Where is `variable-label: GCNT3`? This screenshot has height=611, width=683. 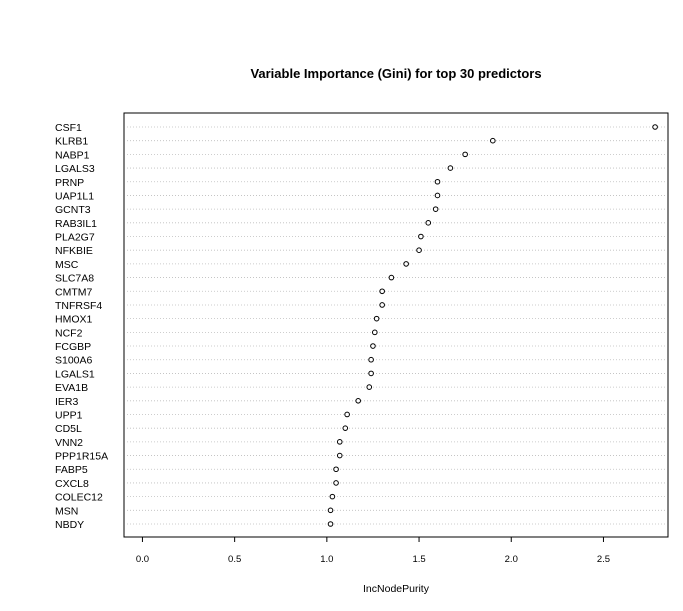 variable-label: GCNT3 is located at coordinates (73, 210).